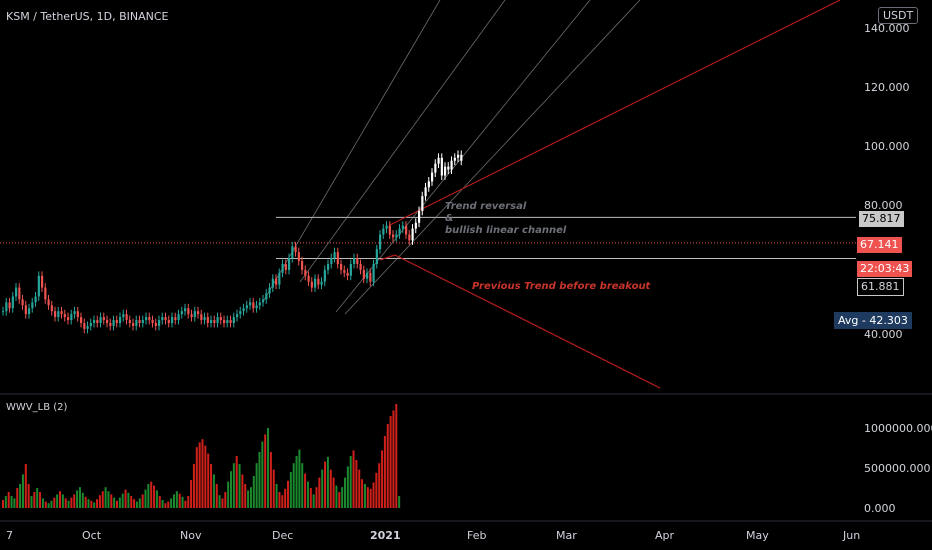  I want to click on trendline-connector, so click(387, 257).